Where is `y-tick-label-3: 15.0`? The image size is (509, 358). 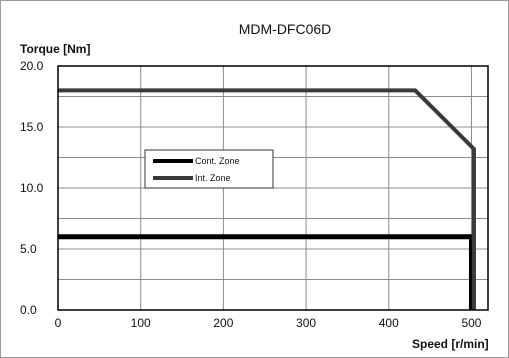 y-tick-label-3: 15.0 is located at coordinates (32, 127).